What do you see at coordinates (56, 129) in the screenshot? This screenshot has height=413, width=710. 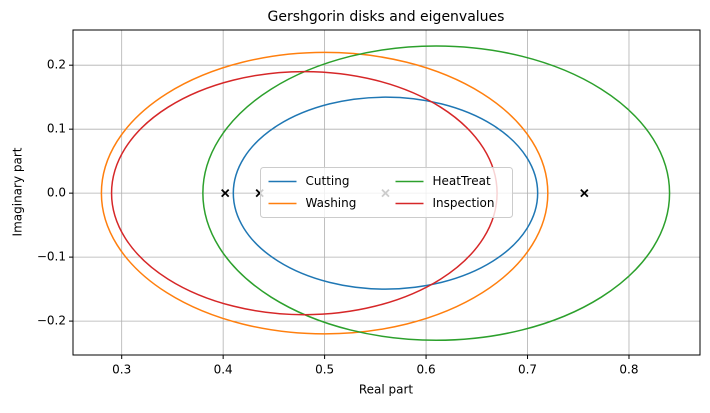 I see `y-tick-label: 0.1` at bounding box center [56, 129].